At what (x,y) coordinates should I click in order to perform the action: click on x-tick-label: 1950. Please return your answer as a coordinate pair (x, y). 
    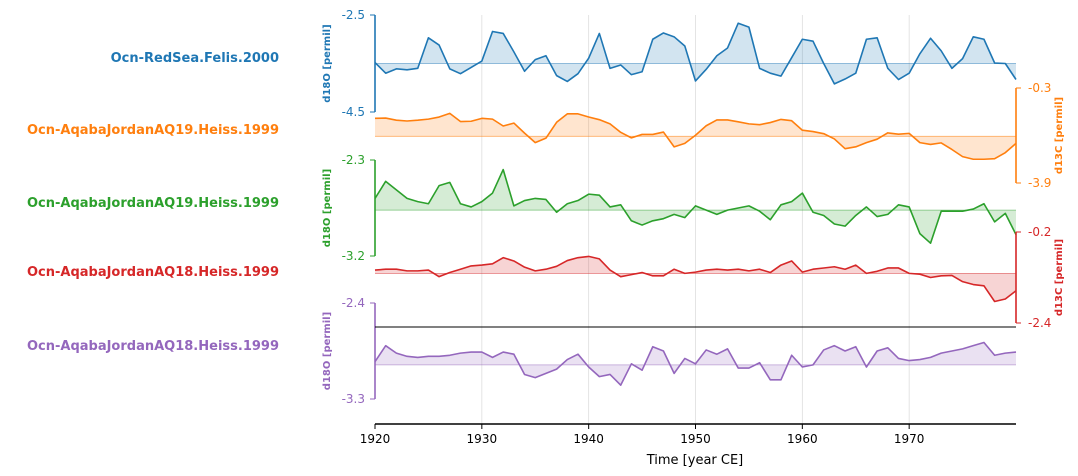
    Looking at the image, I should click on (695, 439).